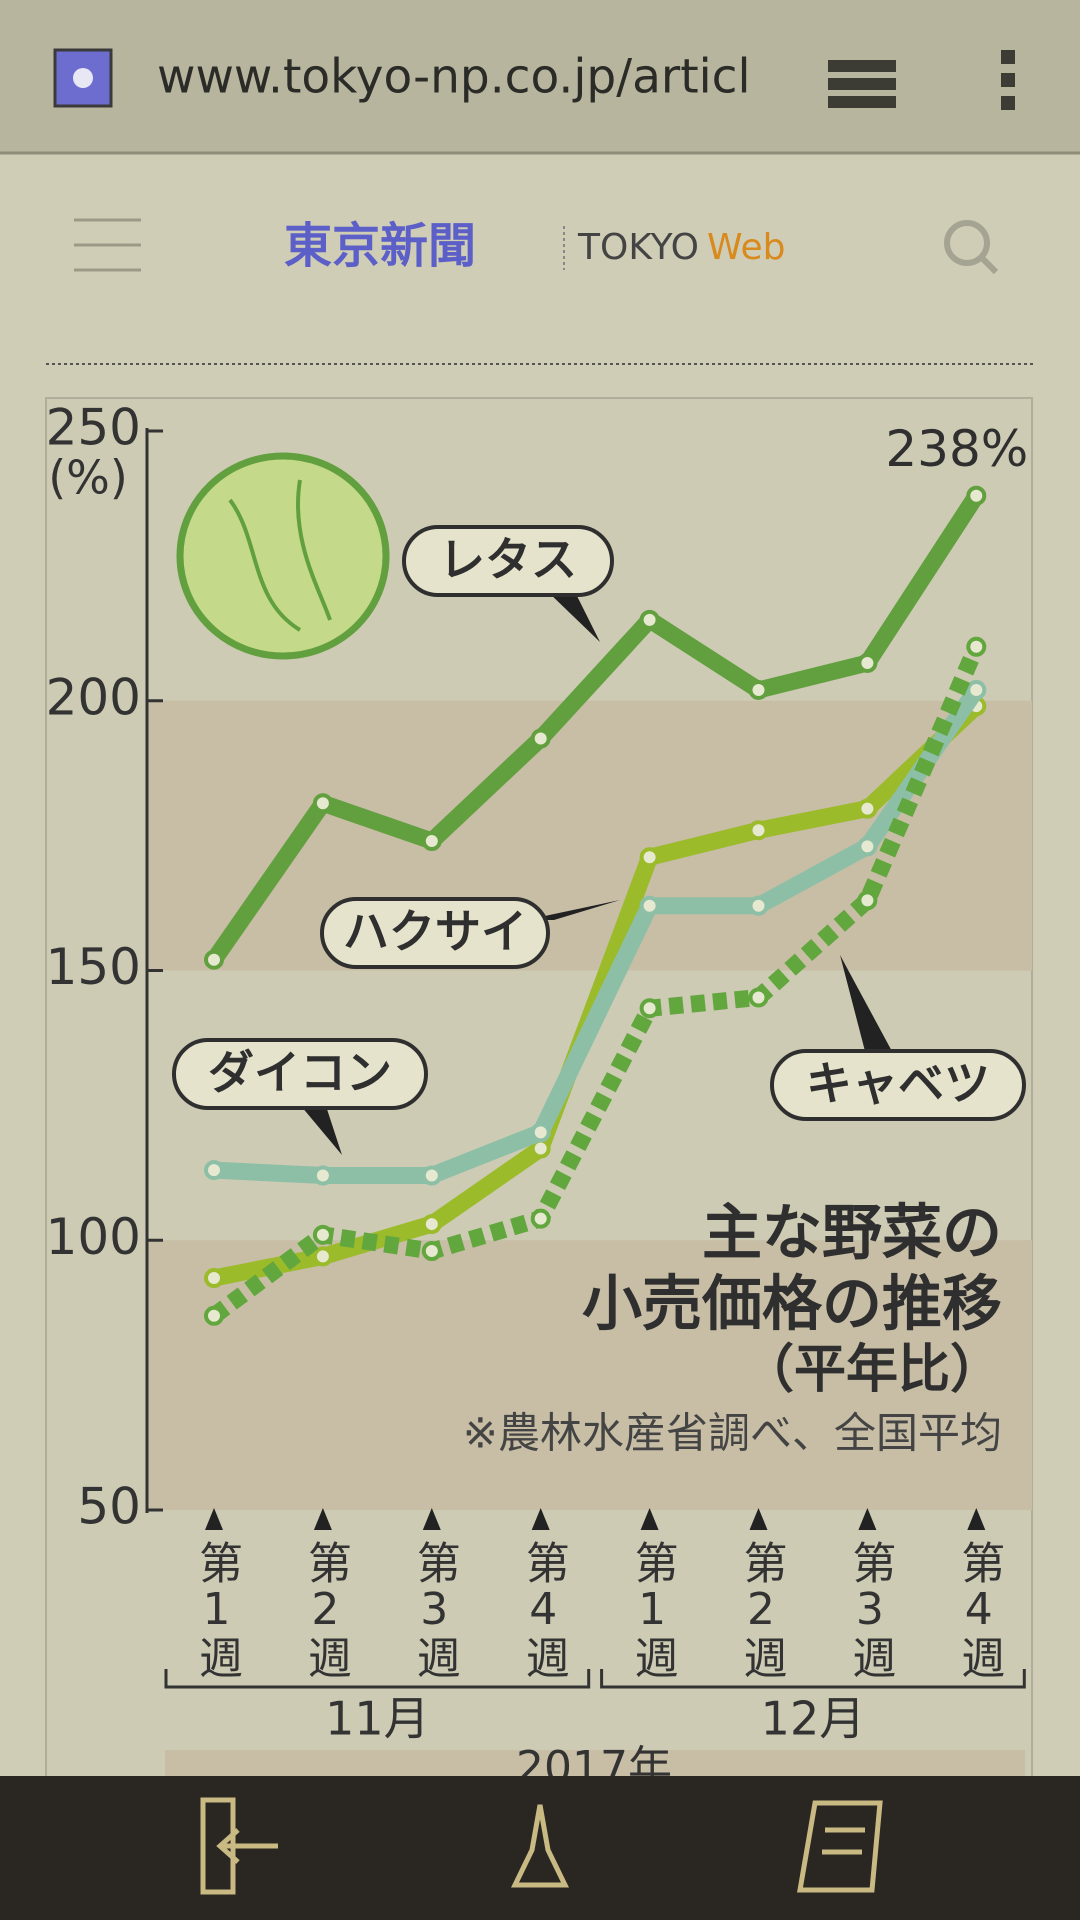 The width and height of the screenshot is (1080, 1920). I want to click on menu-button, so click(1008, 80).